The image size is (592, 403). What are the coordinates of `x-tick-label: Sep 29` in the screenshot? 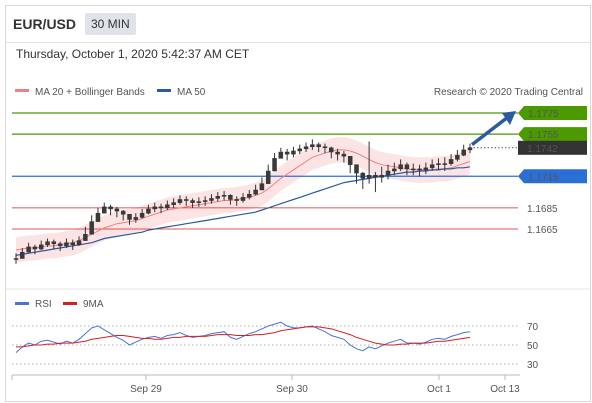 It's located at (146, 389).